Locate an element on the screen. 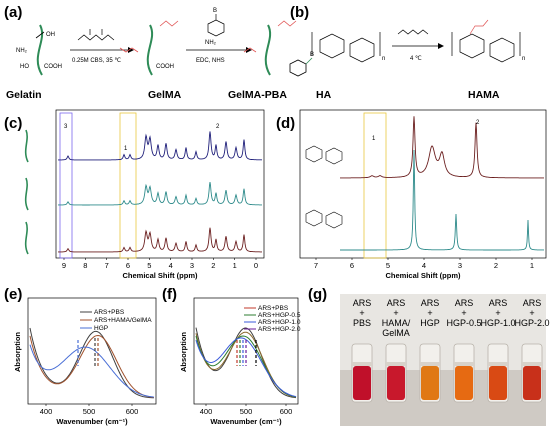 The height and width of the screenshot is (431, 550). plot-d-tick: 4 is located at coordinates (424, 265).